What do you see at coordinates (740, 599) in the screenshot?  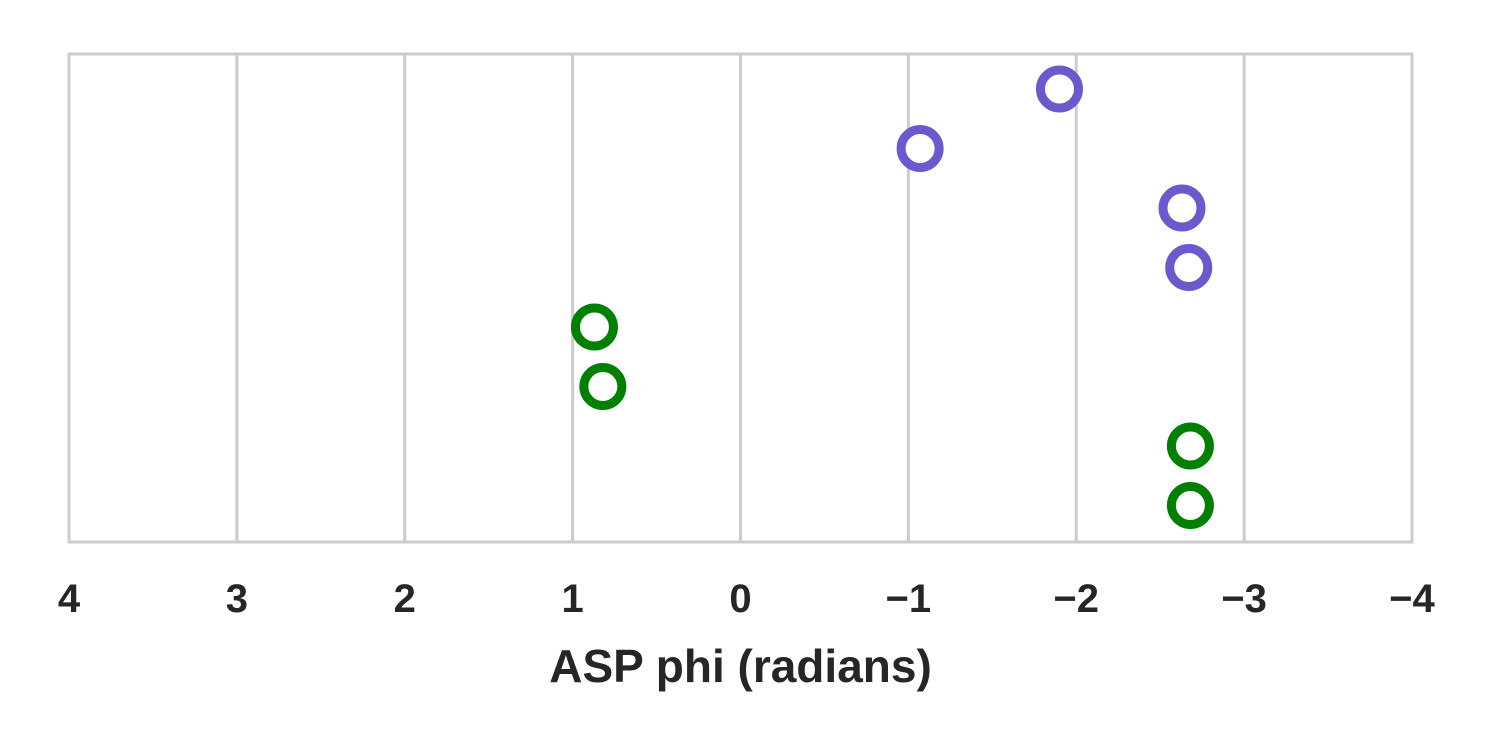 I see `x-tick-label: 0` at bounding box center [740, 599].